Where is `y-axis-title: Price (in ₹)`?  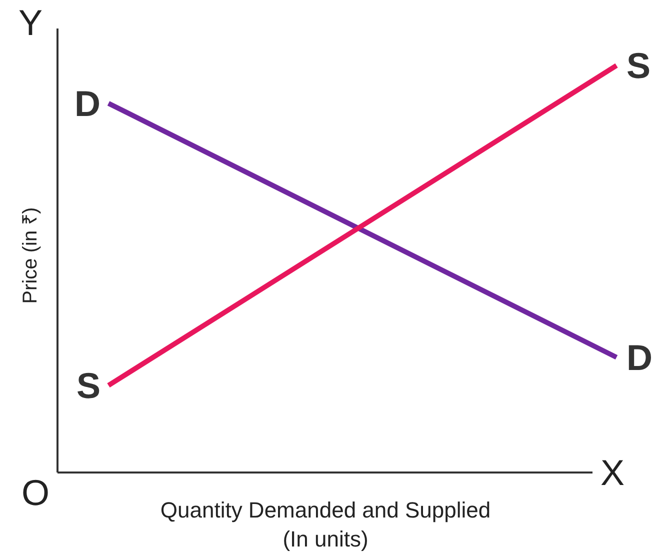 y-axis-title: Price (in ₹) is located at coordinates (31, 255).